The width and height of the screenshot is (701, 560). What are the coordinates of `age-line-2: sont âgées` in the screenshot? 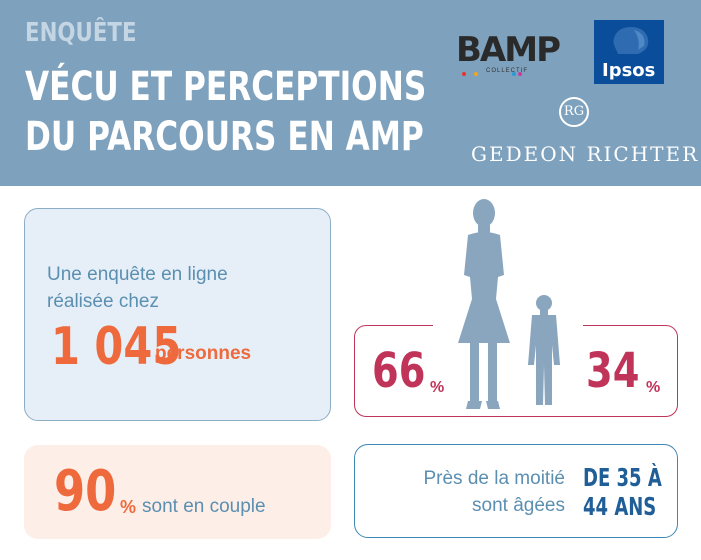 It's located at (518, 505).